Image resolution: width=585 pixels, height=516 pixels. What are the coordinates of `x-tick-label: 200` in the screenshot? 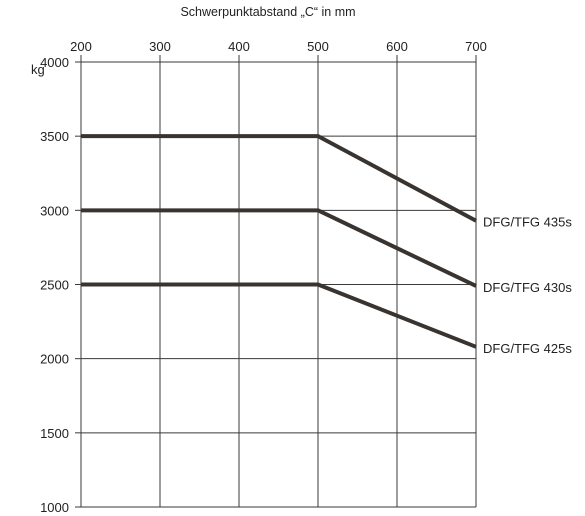 It's located at (81, 46).